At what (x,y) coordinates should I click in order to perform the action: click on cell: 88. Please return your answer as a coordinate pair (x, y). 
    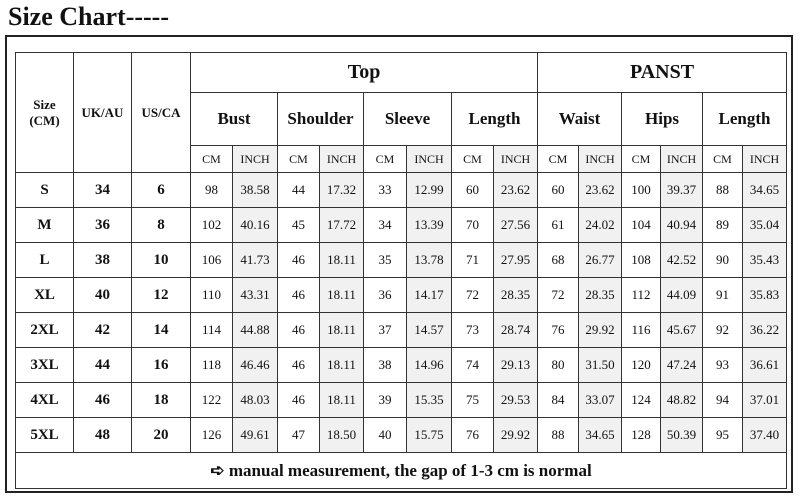
    Looking at the image, I should click on (723, 190).